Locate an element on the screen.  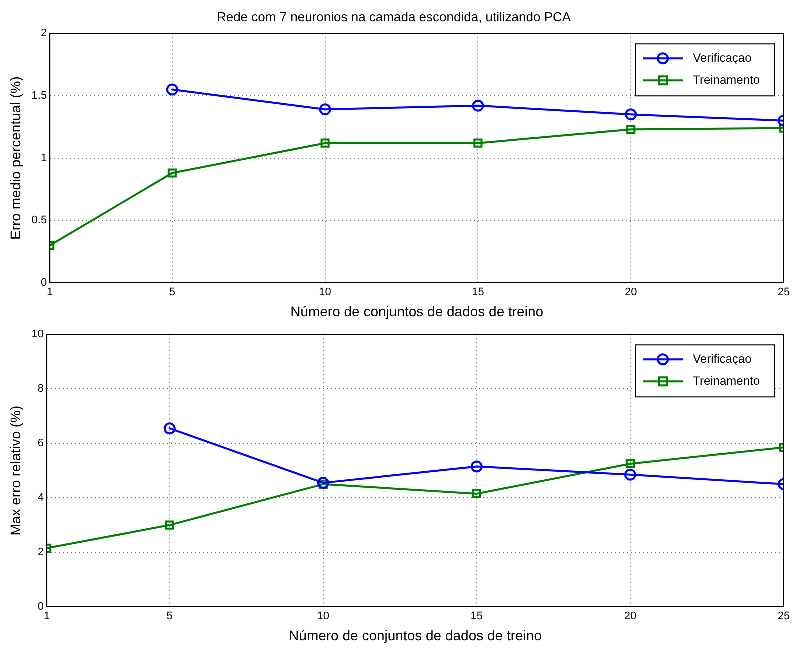
y-tick-label: 4 is located at coordinates (41, 498).